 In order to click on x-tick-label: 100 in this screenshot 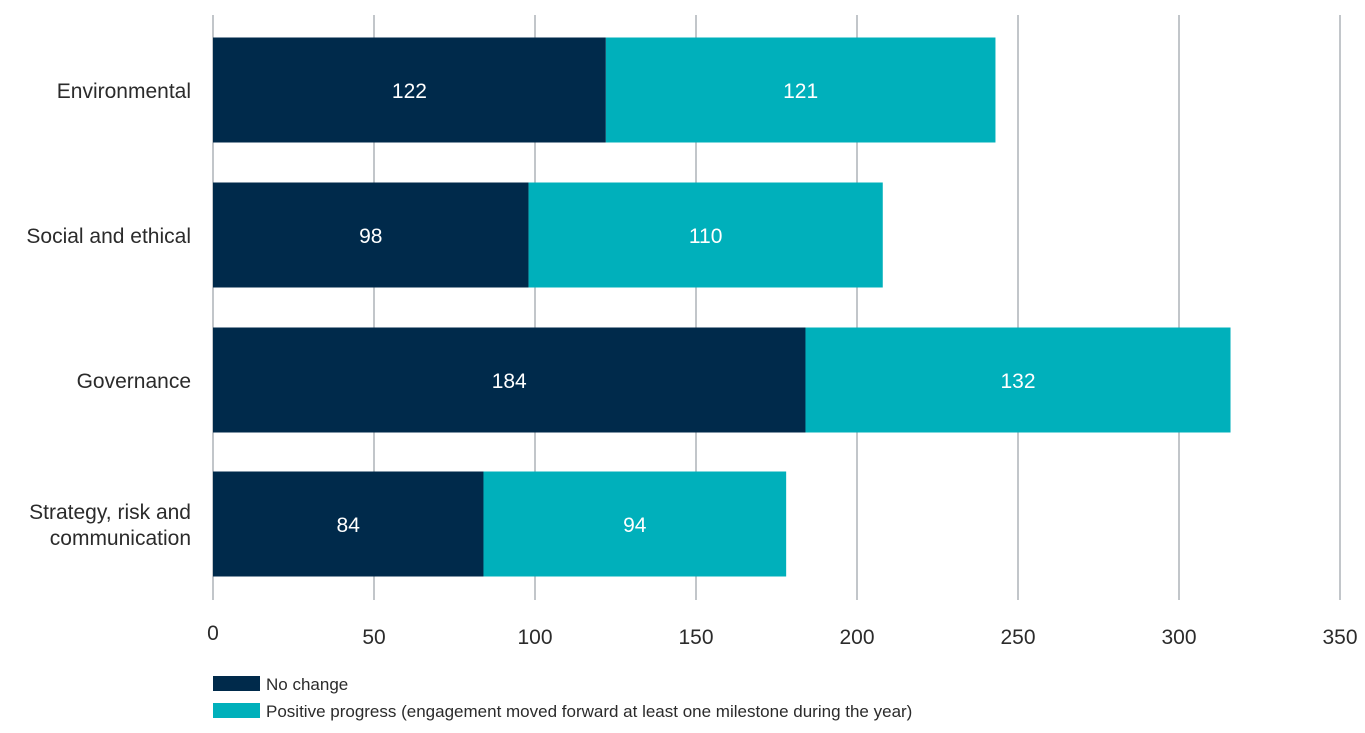, I will do `click(534, 637)`.